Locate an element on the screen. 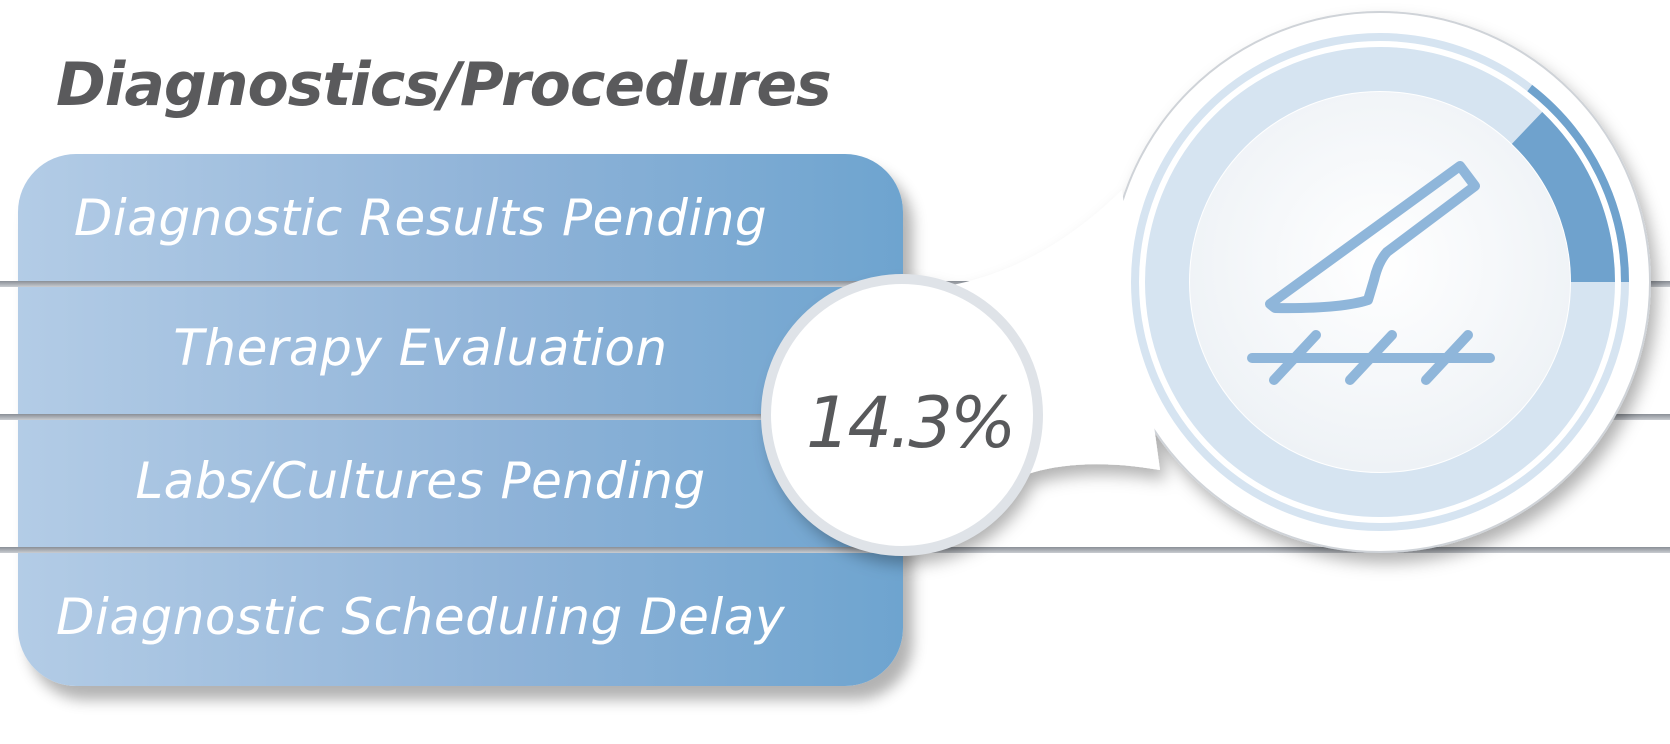 The width and height of the screenshot is (1670, 744). small-circle-face is located at coordinates (902, 415).